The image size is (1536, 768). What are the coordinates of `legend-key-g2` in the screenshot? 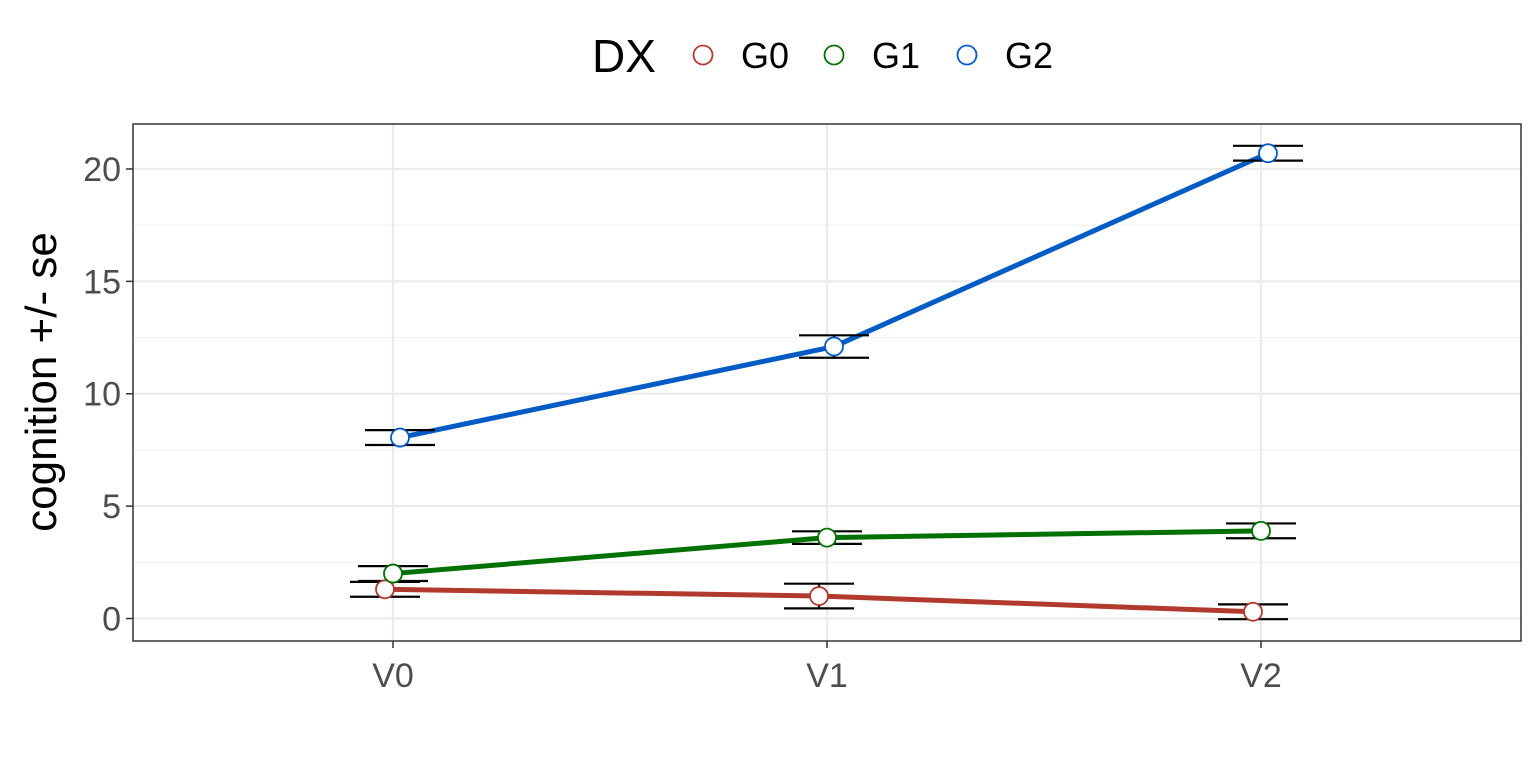 It's located at (967, 55).